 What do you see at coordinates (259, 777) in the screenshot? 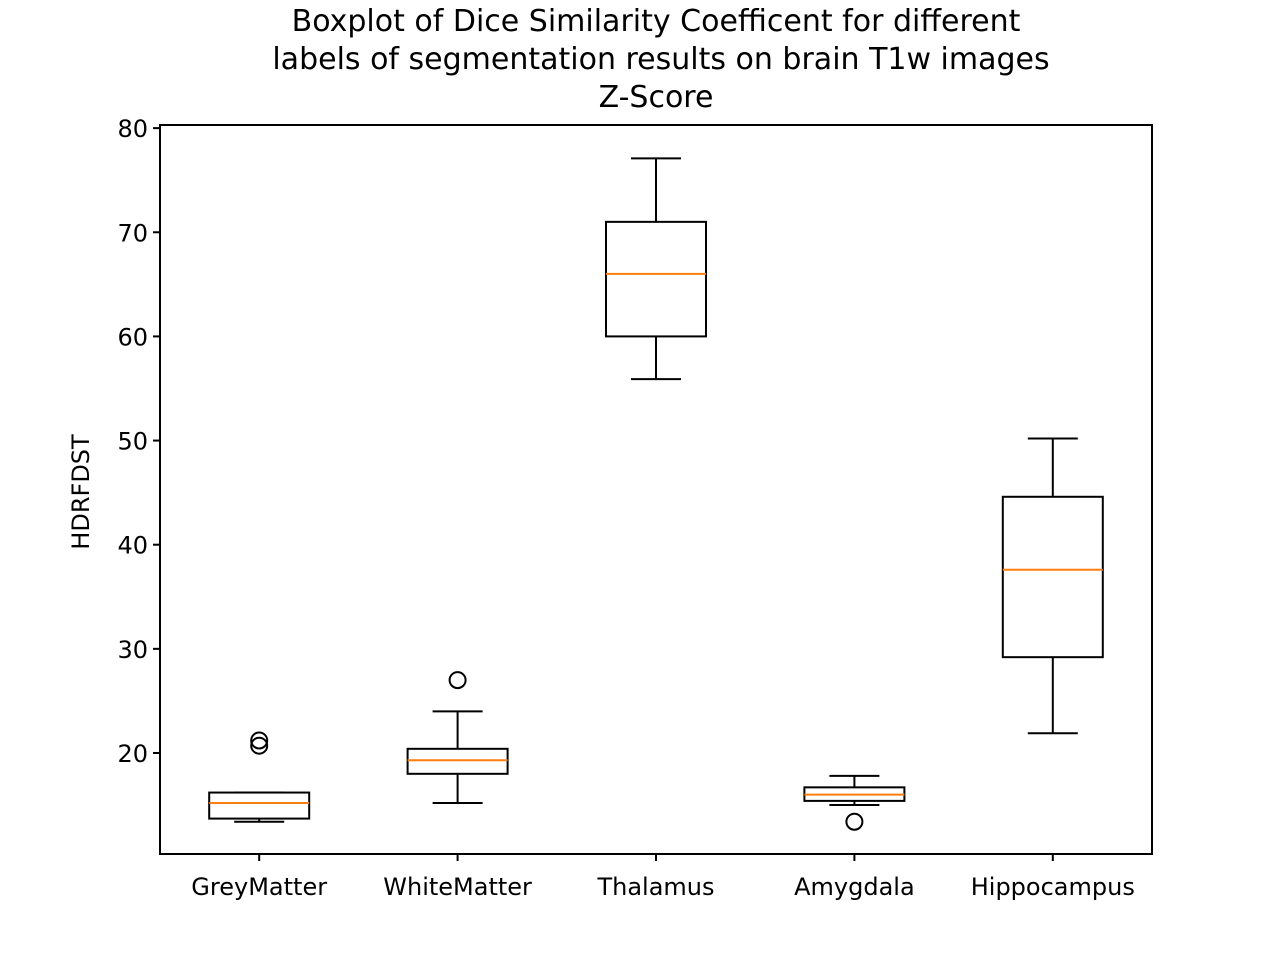
I see `box-greymatter` at bounding box center [259, 777].